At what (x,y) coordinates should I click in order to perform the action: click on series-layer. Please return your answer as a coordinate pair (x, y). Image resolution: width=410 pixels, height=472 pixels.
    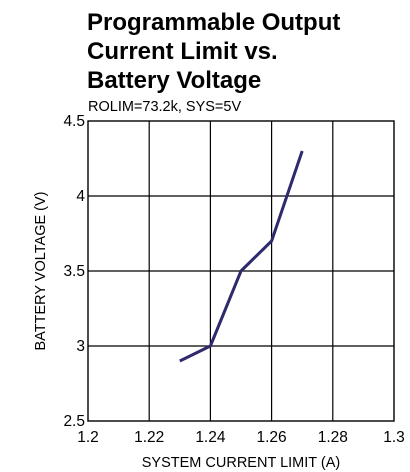
    Looking at the image, I should click on (241, 256).